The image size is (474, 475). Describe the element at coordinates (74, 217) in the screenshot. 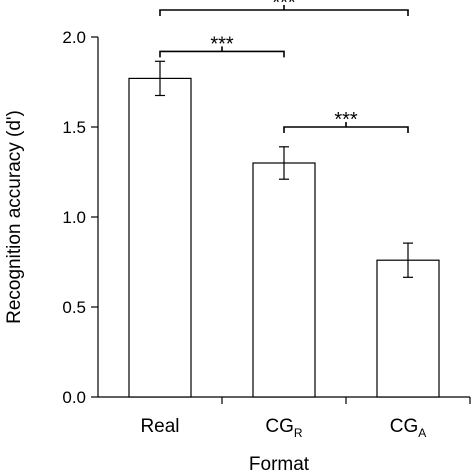

I see `y-tick-label: 1.0` at that location.